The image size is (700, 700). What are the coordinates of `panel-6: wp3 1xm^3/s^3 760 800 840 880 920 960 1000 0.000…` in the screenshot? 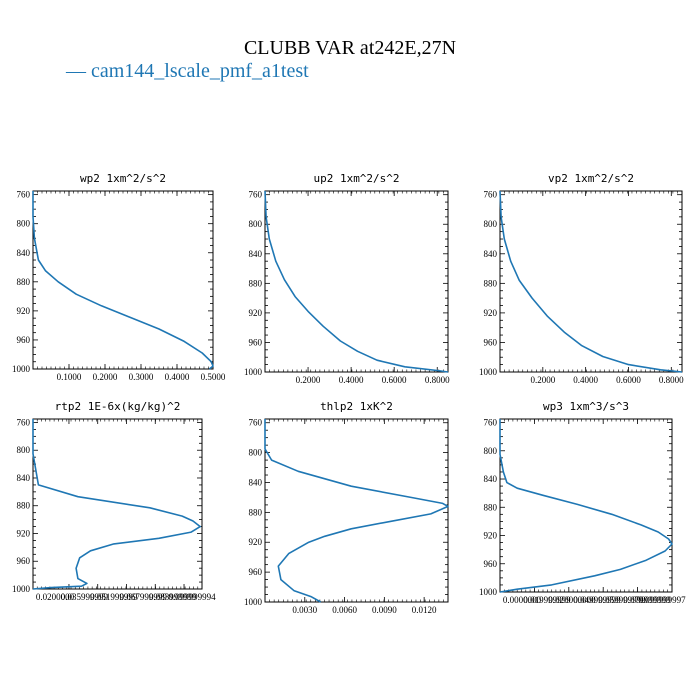 It's located at (582, 502).